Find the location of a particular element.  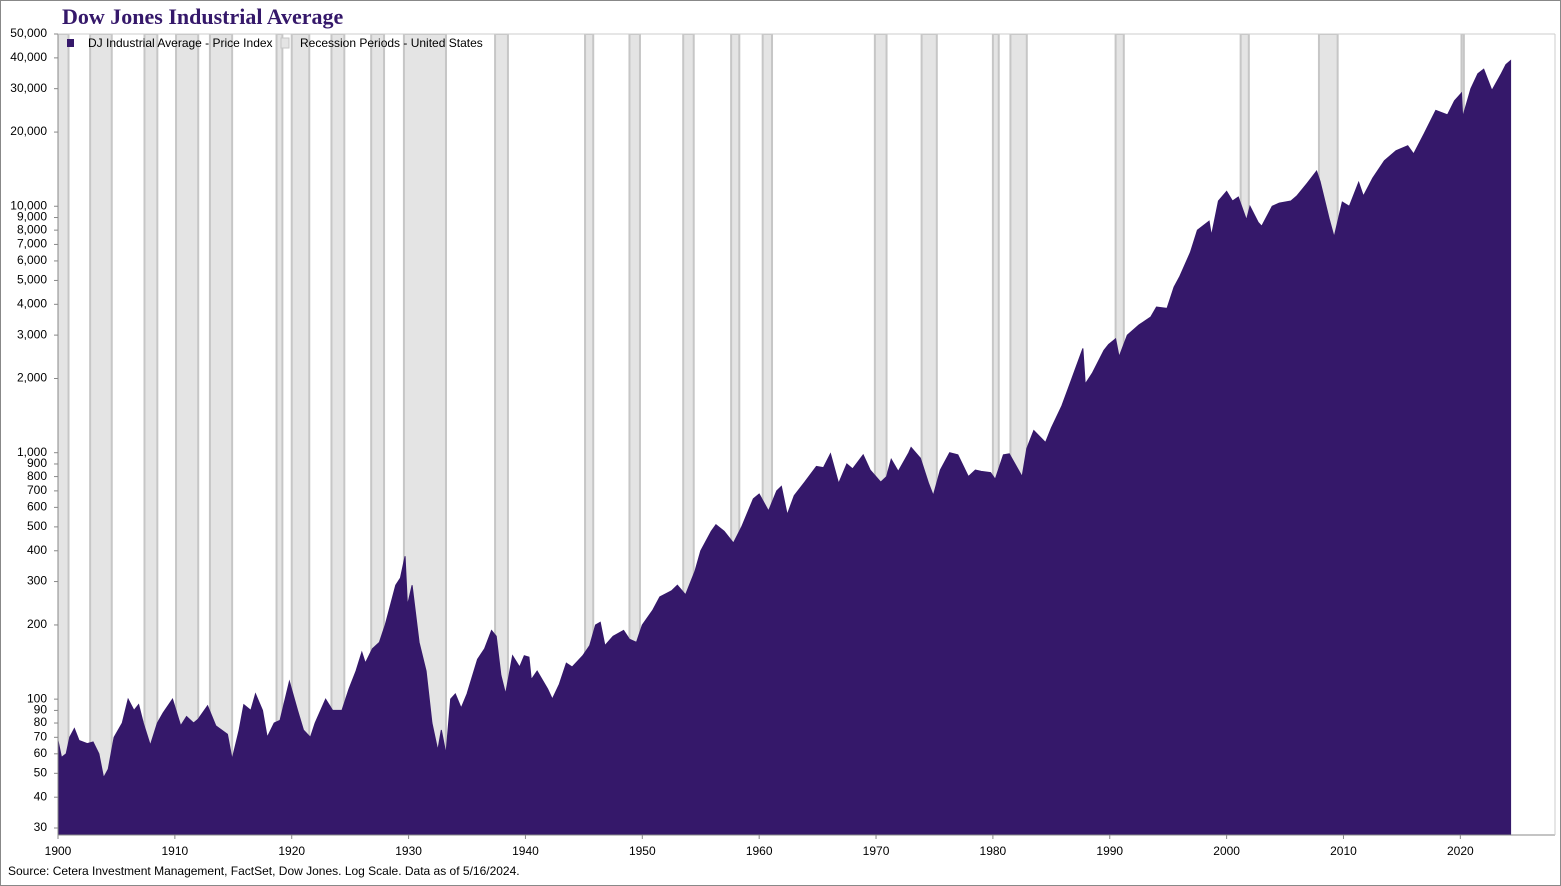

x-tick-label: 1930 is located at coordinates (408, 851).